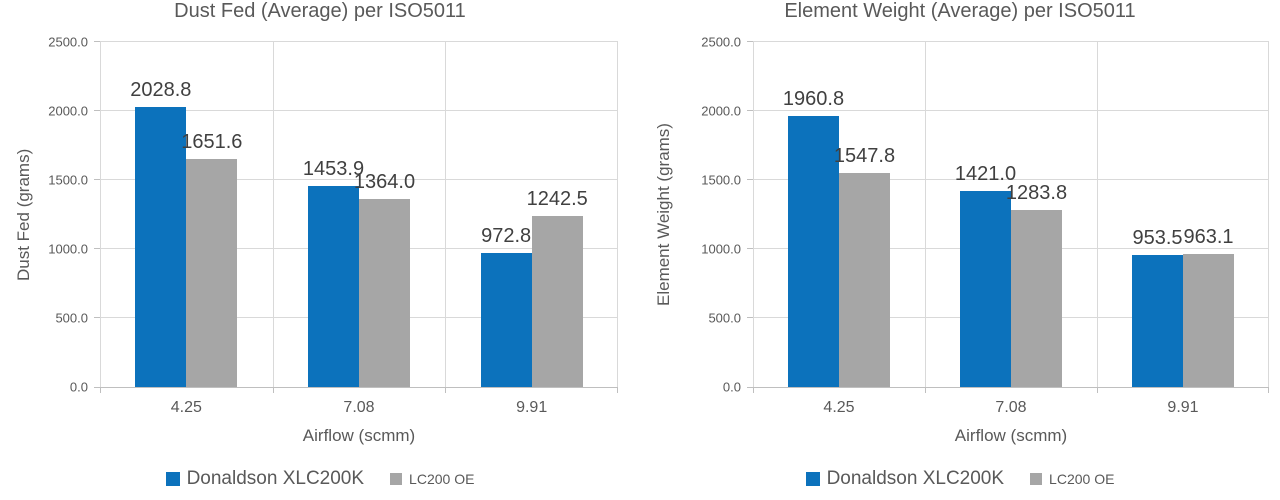  I want to click on chart-title: Element Weight (Average) per ISO5011, so click(960, 11).